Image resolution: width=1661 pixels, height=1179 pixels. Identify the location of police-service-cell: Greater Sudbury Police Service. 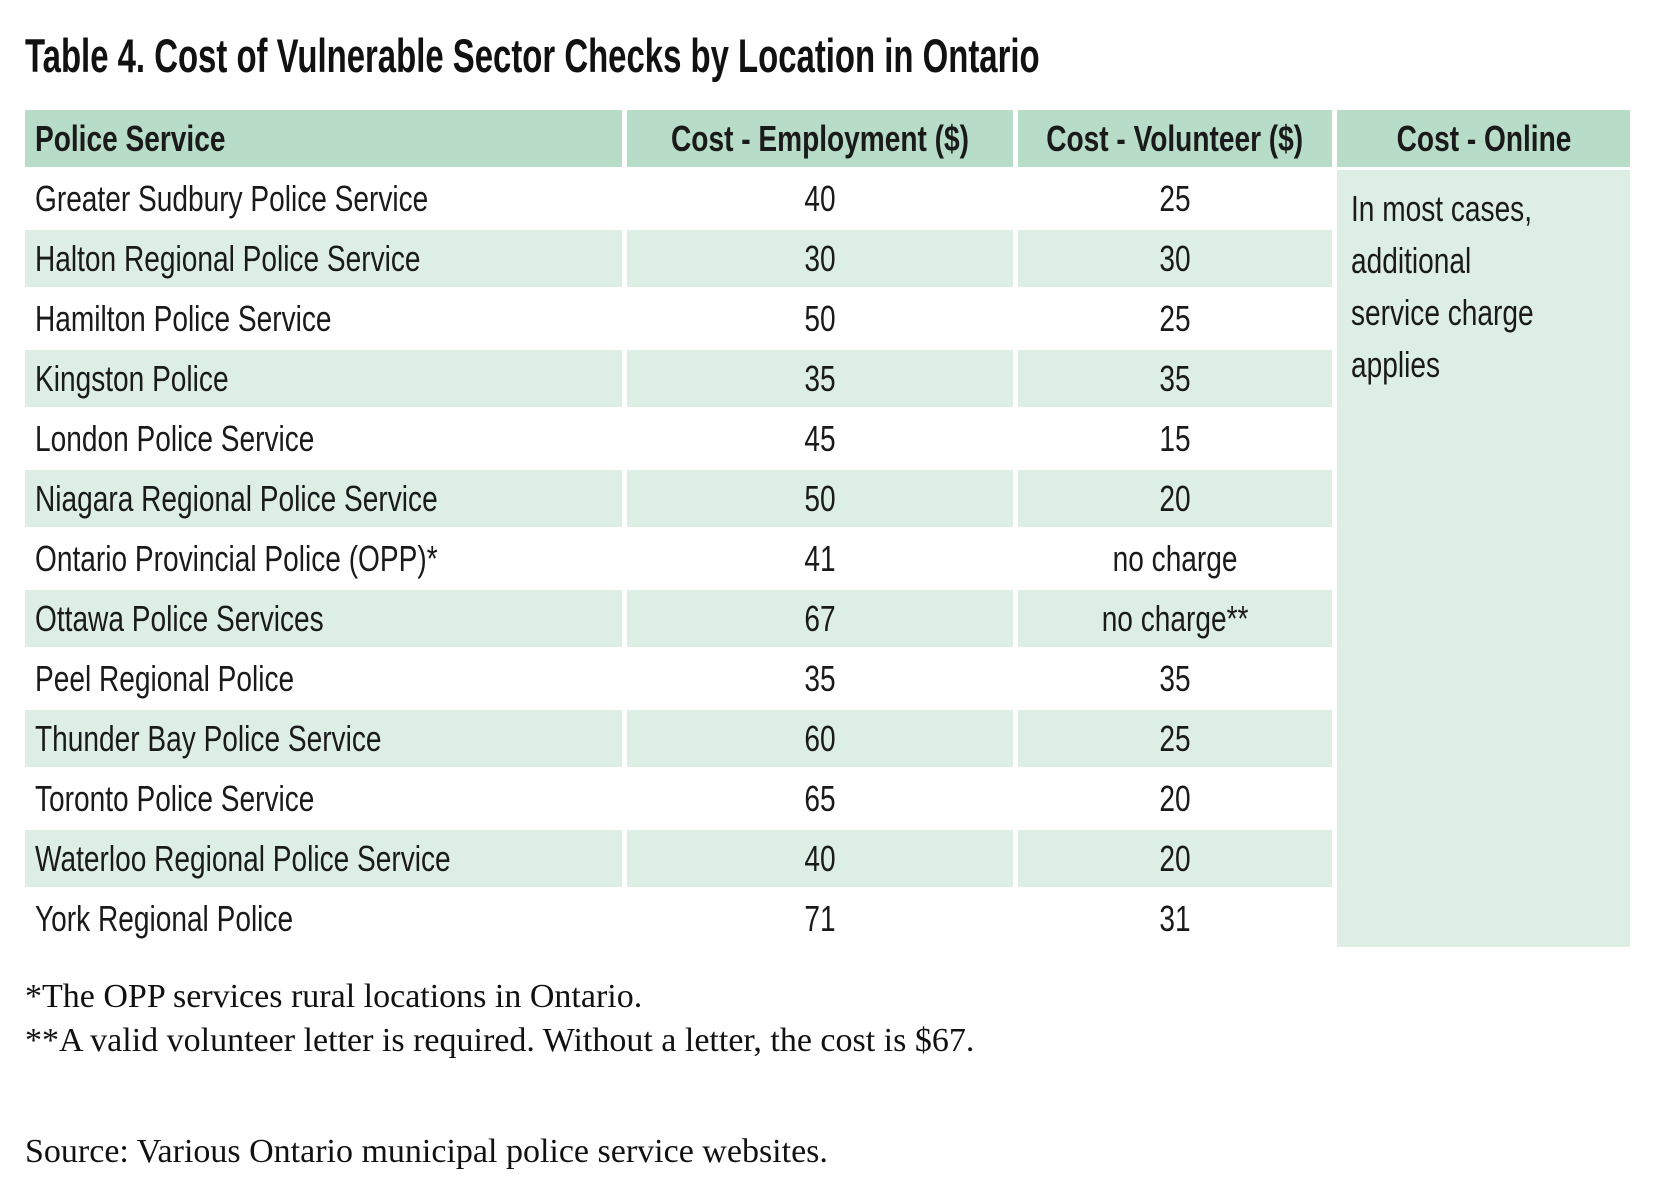
(323, 198).